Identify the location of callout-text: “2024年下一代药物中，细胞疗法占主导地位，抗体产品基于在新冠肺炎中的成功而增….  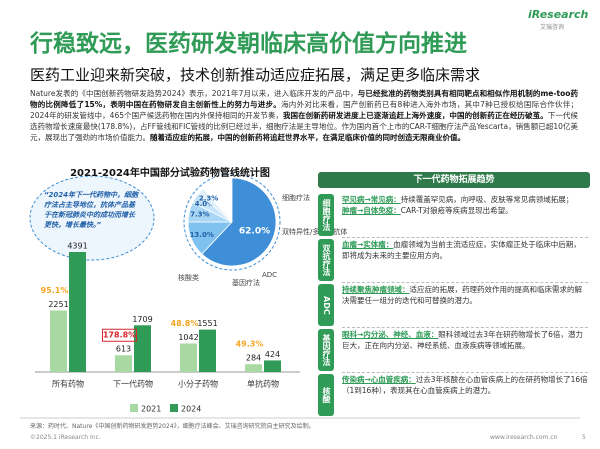
(91, 210).